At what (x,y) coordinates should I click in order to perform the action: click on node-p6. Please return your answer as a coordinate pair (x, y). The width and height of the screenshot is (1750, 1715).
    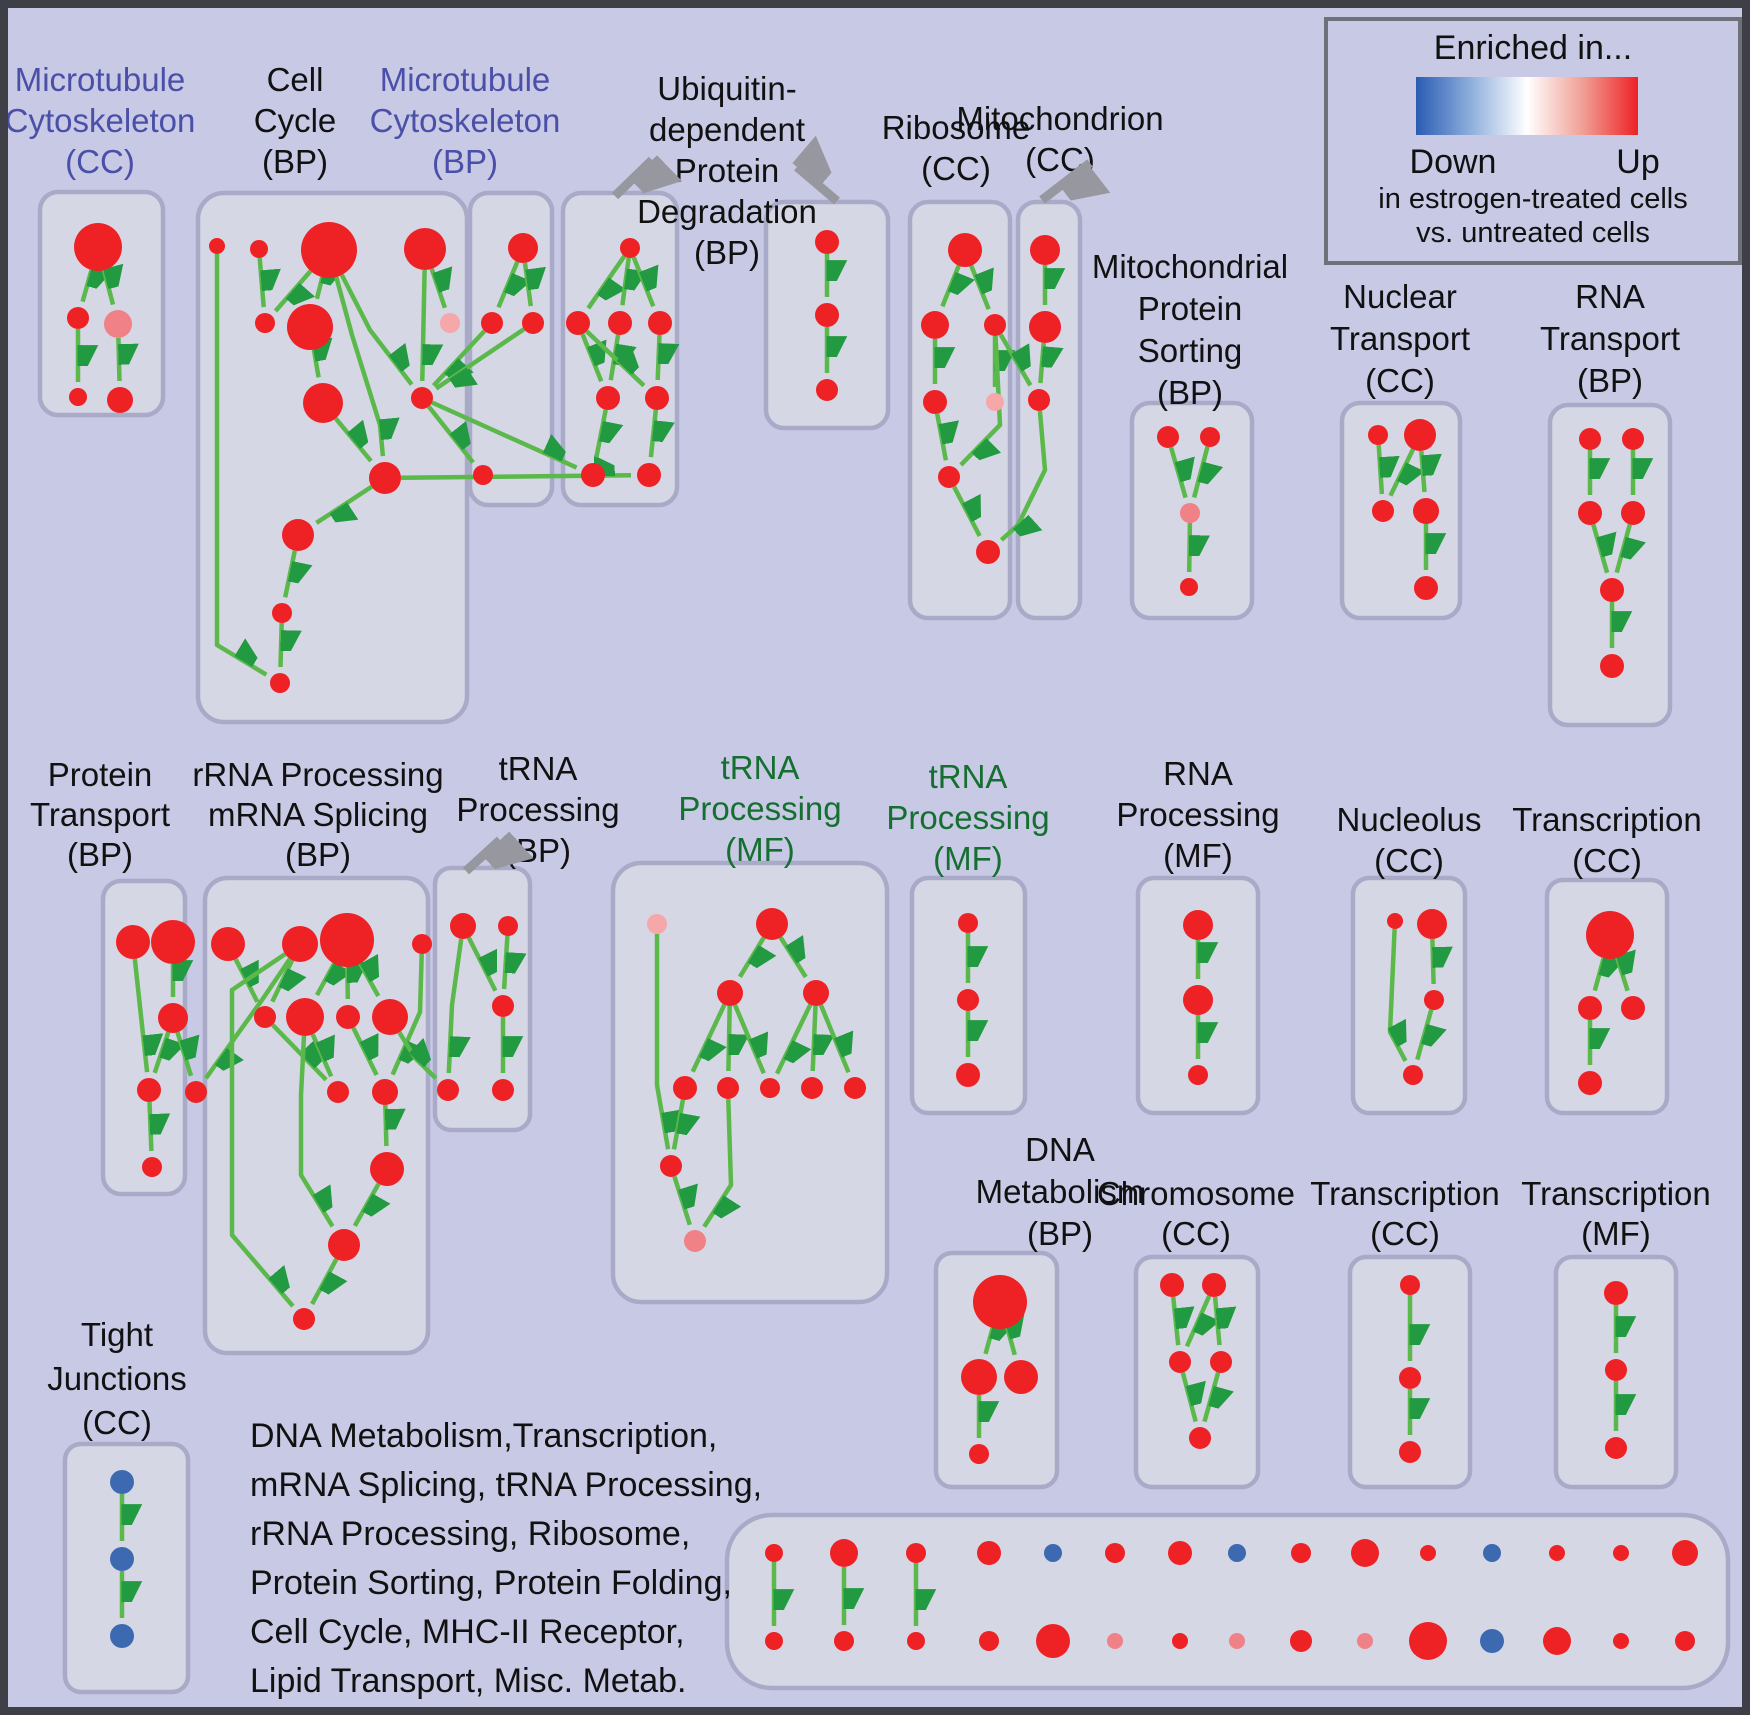
    Looking at the image, I should click on (152, 1167).